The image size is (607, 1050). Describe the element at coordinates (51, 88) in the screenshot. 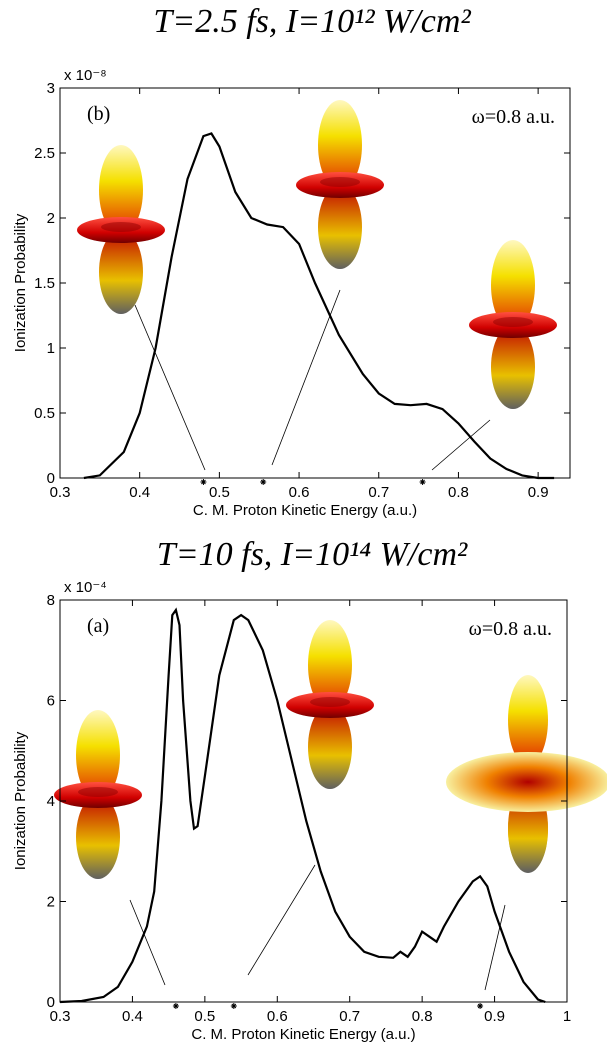

I see `y-tick-label: 3` at that location.